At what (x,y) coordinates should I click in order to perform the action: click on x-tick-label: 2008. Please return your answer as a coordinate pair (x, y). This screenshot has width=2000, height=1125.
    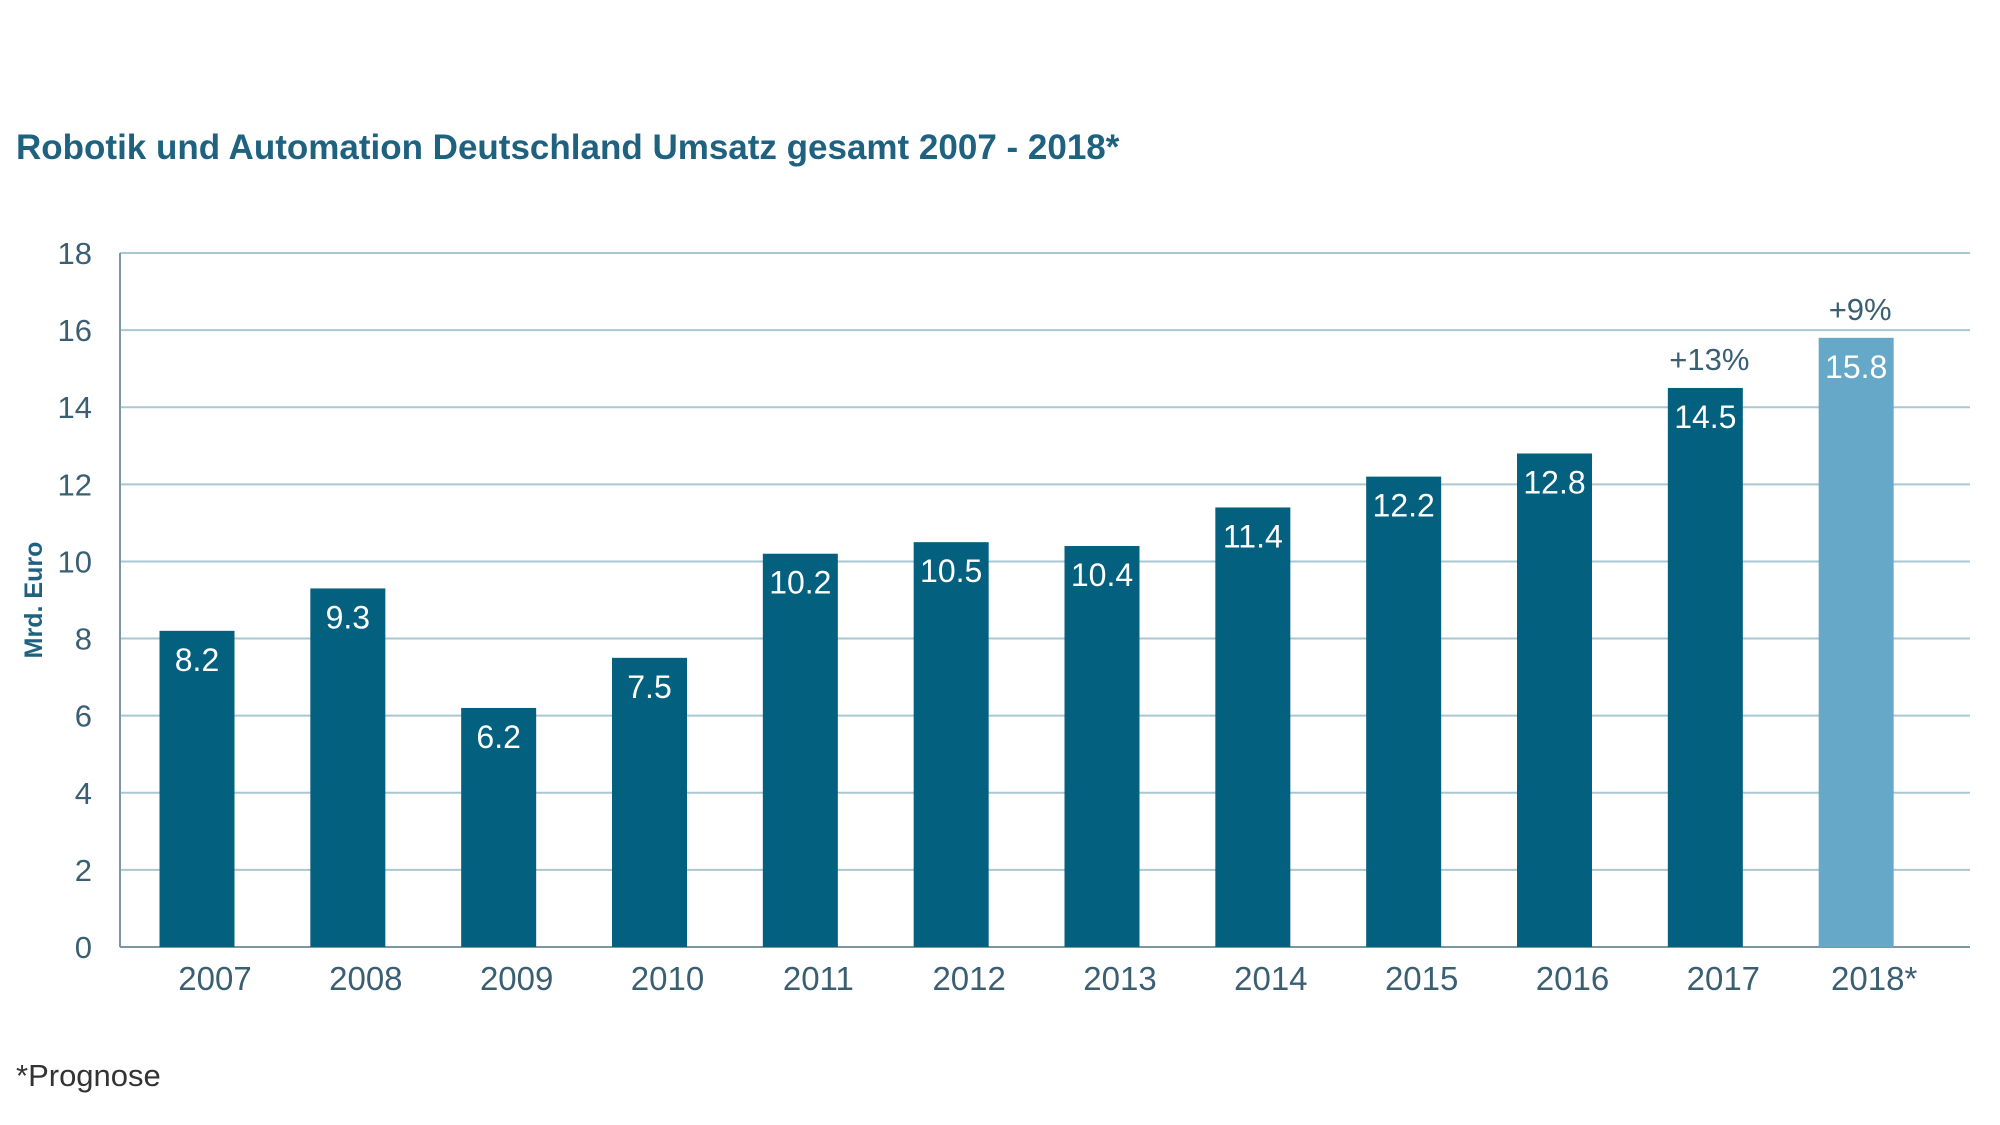
    Looking at the image, I should click on (365, 978).